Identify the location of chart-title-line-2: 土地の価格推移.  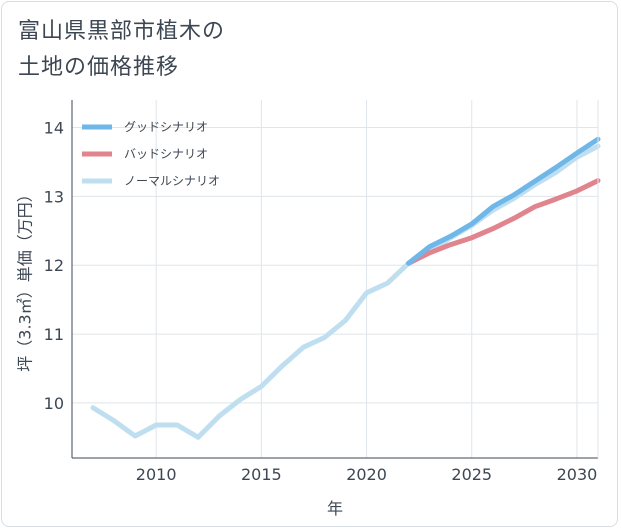
(99, 67).